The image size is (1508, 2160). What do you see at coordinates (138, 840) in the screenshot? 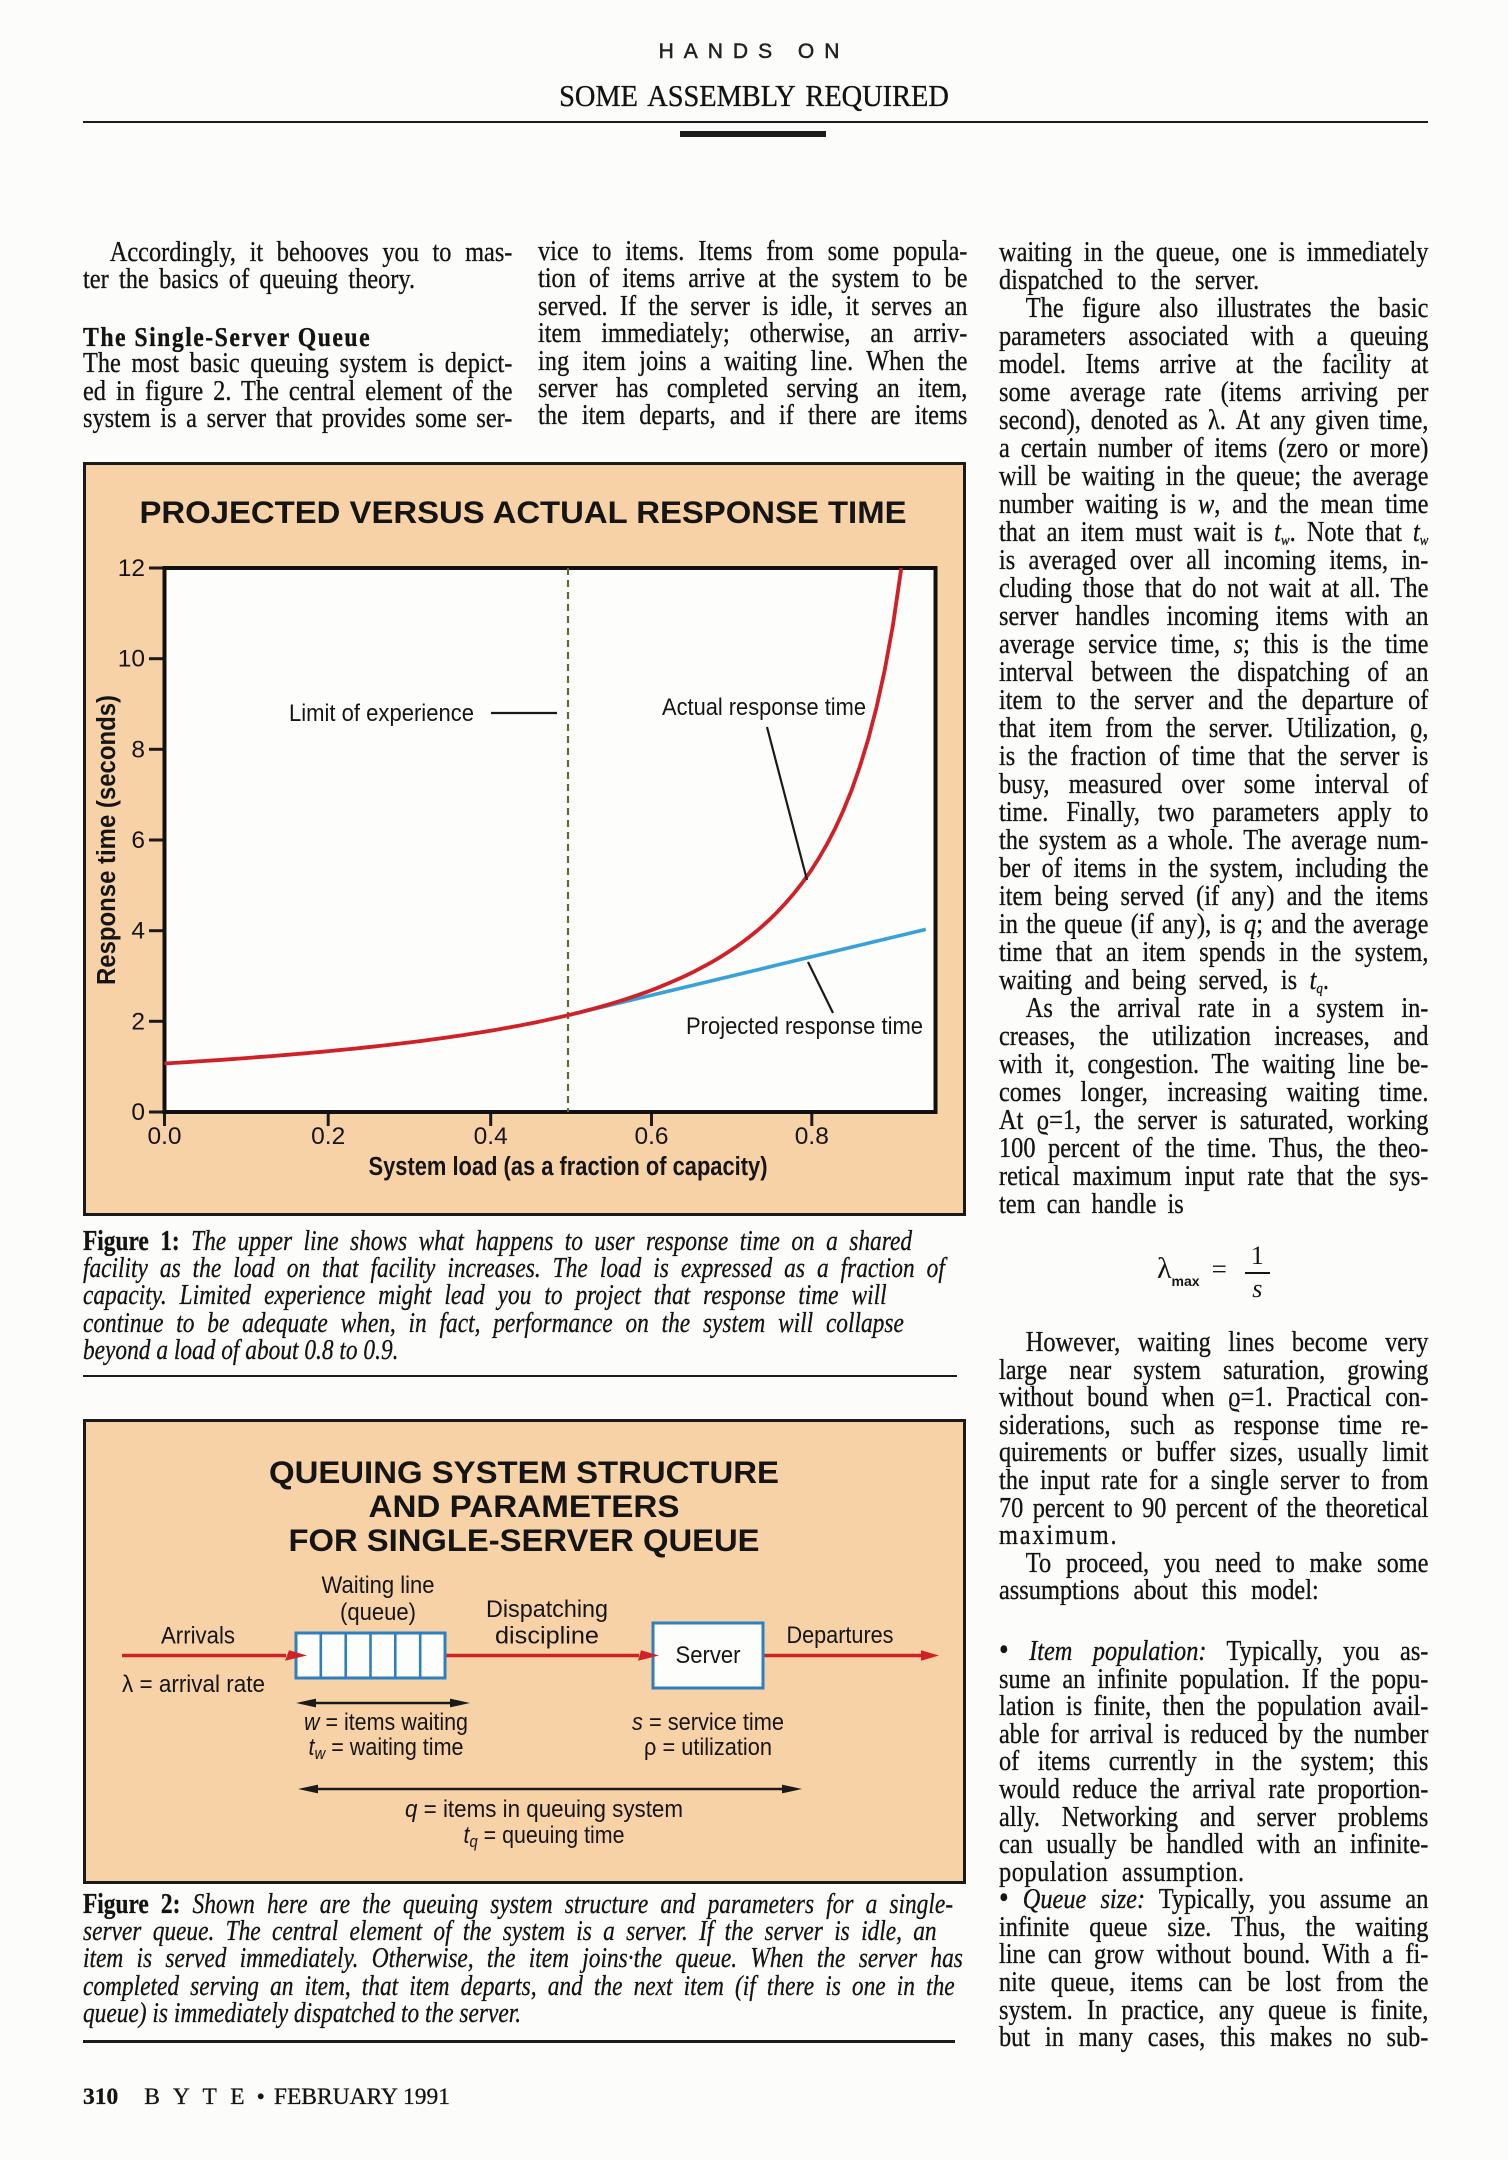
I see `svg-text: 6` at bounding box center [138, 840].